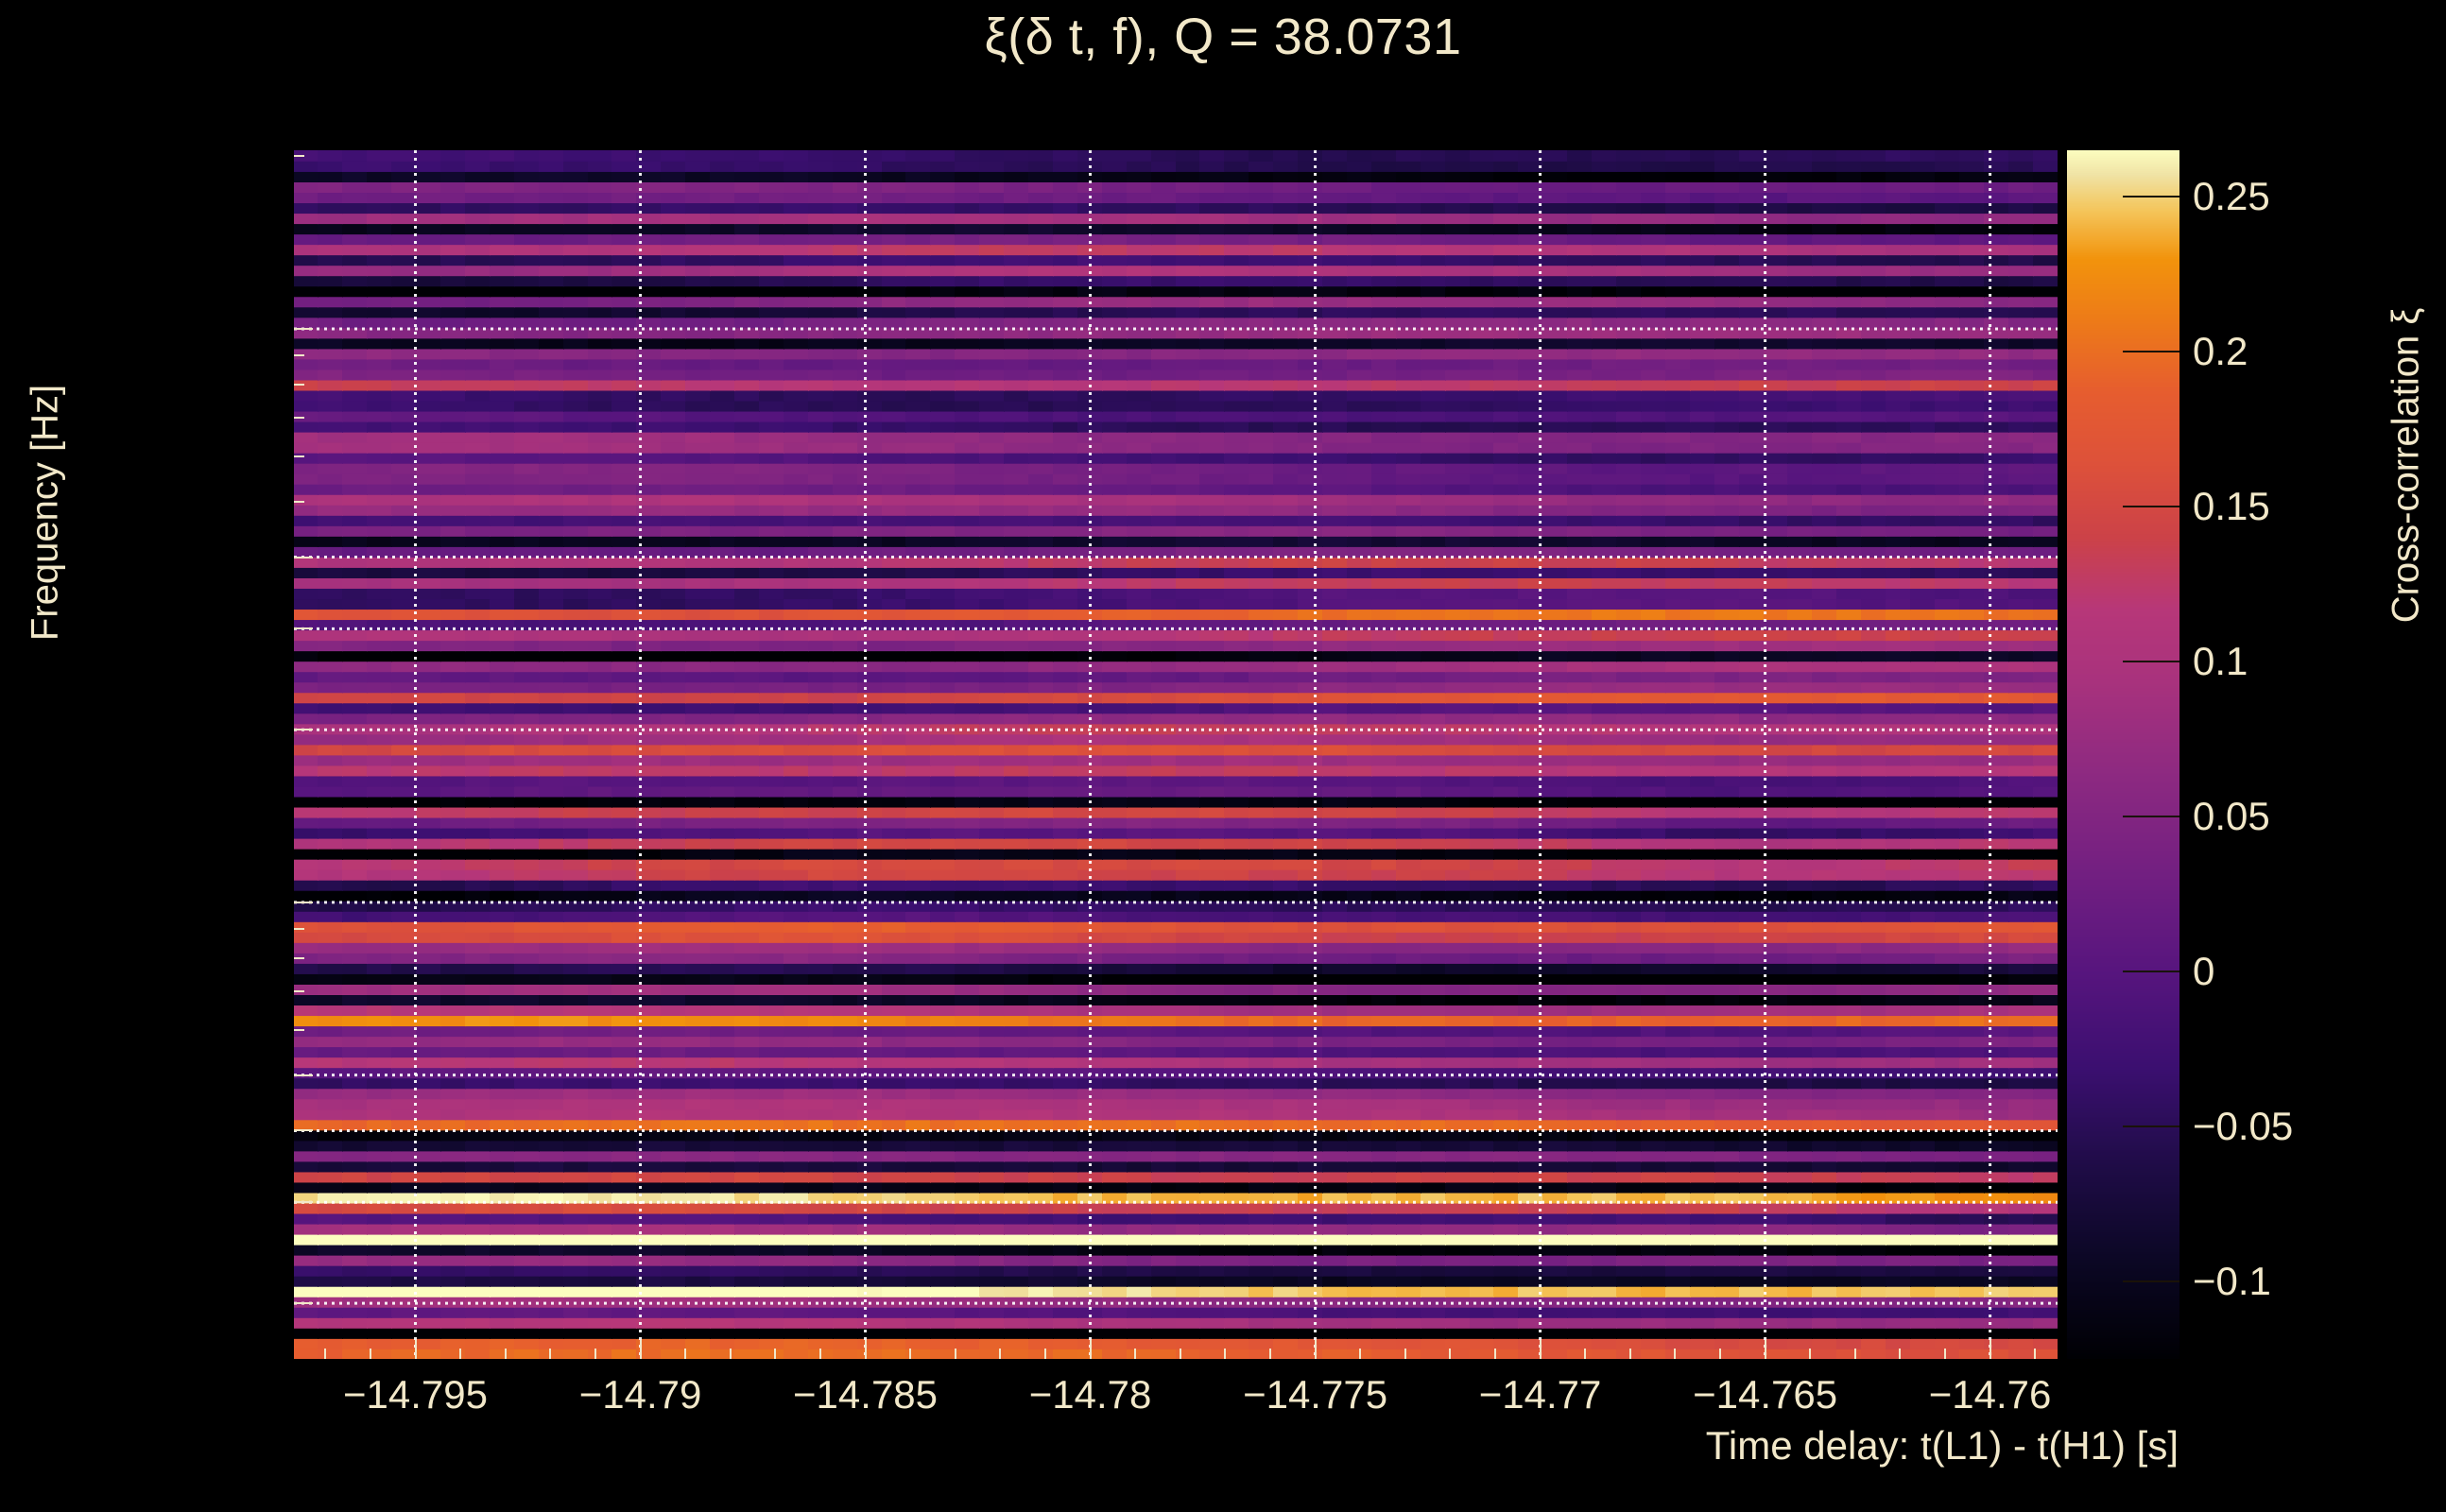 Image resolution: width=2446 pixels, height=1512 pixels. What do you see at coordinates (2406, 465) in the screenshot?
I see `colorbar-title: Cross-correlation ξ` at bounding box center [2406, 465].